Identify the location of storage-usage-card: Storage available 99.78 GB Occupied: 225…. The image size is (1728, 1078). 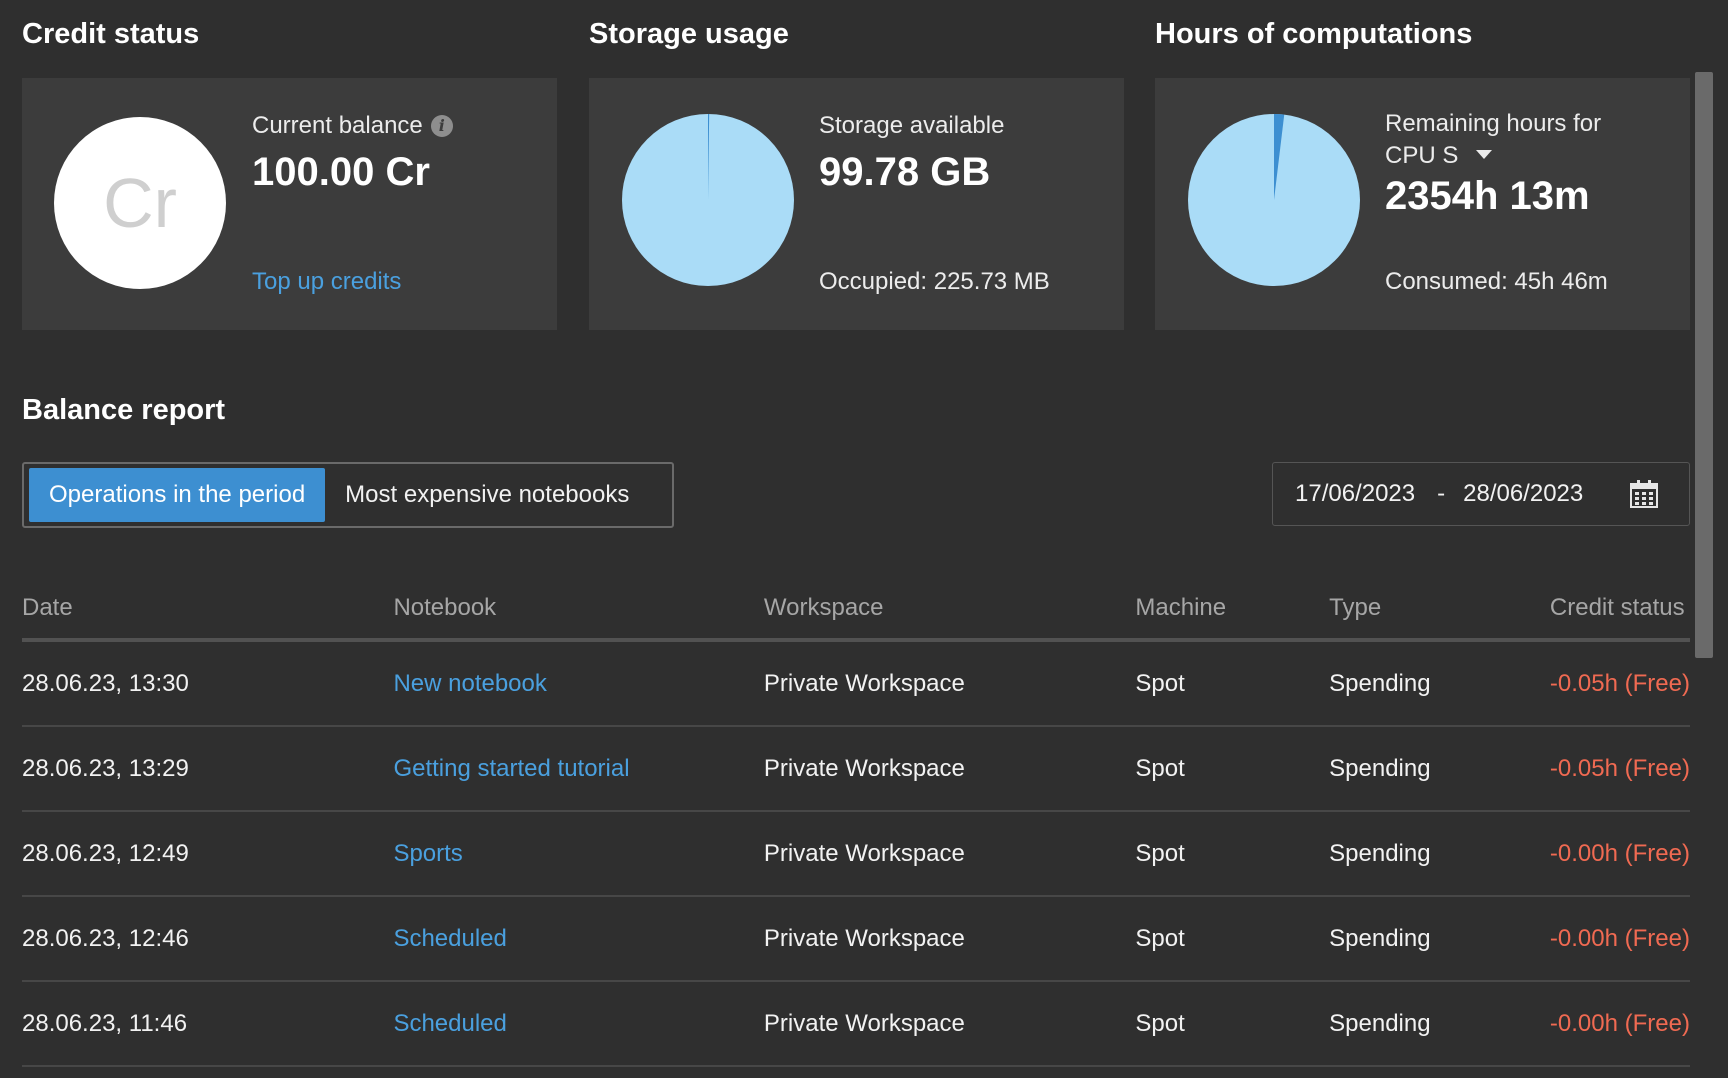
(856, 204).